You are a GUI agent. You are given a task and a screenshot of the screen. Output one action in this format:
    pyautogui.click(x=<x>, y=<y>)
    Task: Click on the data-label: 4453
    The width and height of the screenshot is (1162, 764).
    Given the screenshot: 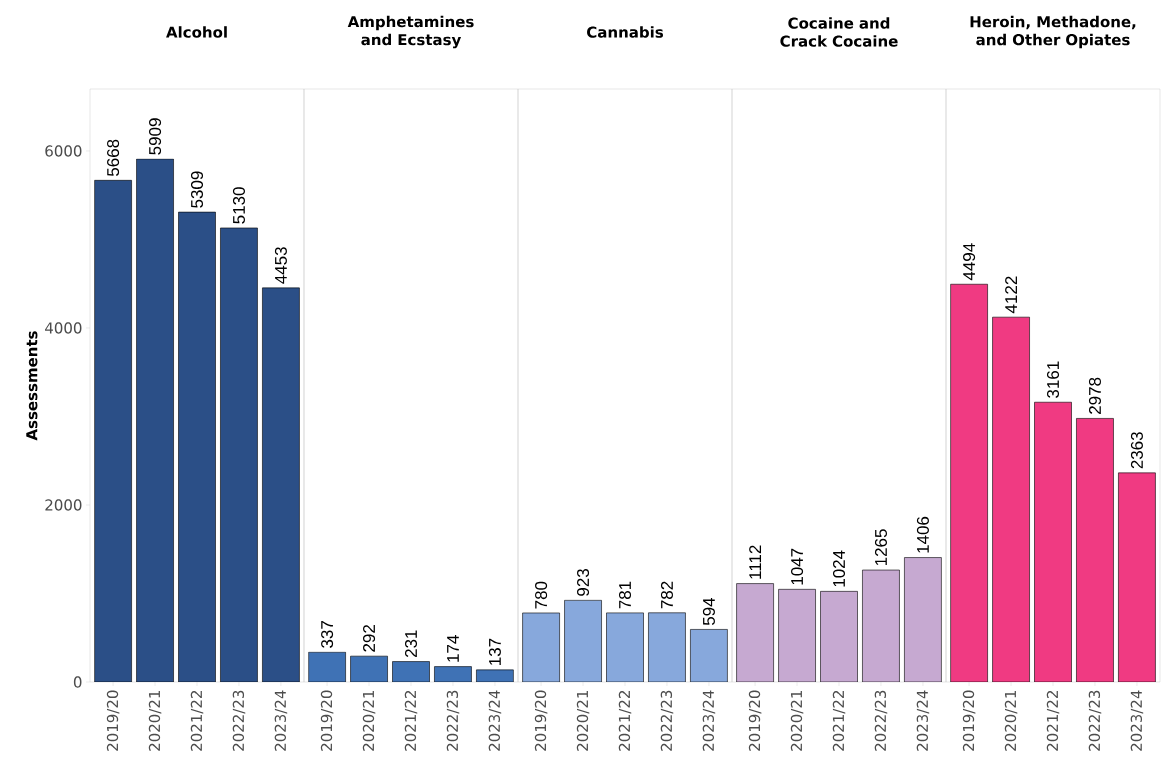 What is the action you would take?
    pyautogui.click(x=280, y=265)
    